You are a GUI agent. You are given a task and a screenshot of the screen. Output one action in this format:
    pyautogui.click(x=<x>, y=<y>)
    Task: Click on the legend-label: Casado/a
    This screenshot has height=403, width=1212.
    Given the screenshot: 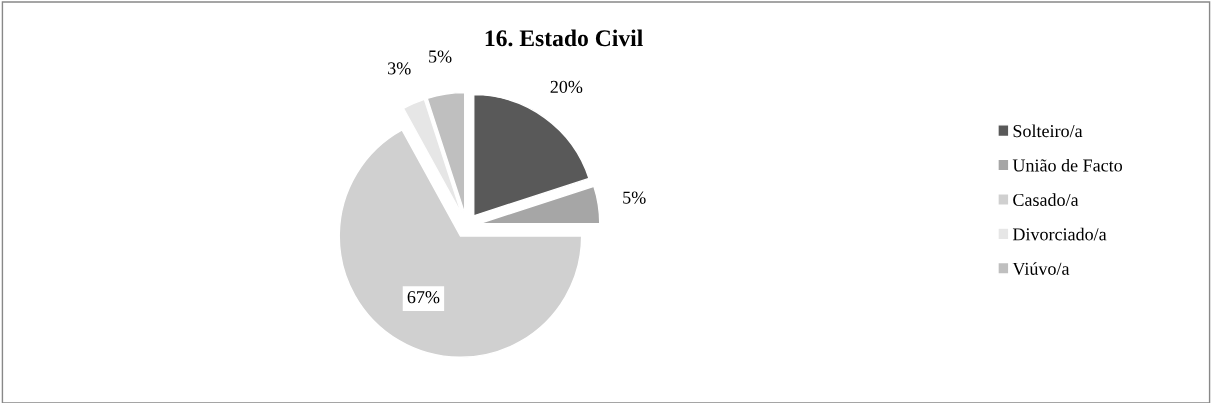 What is the action you would take?
    pyautogui.click(x=1046, y=200)
    